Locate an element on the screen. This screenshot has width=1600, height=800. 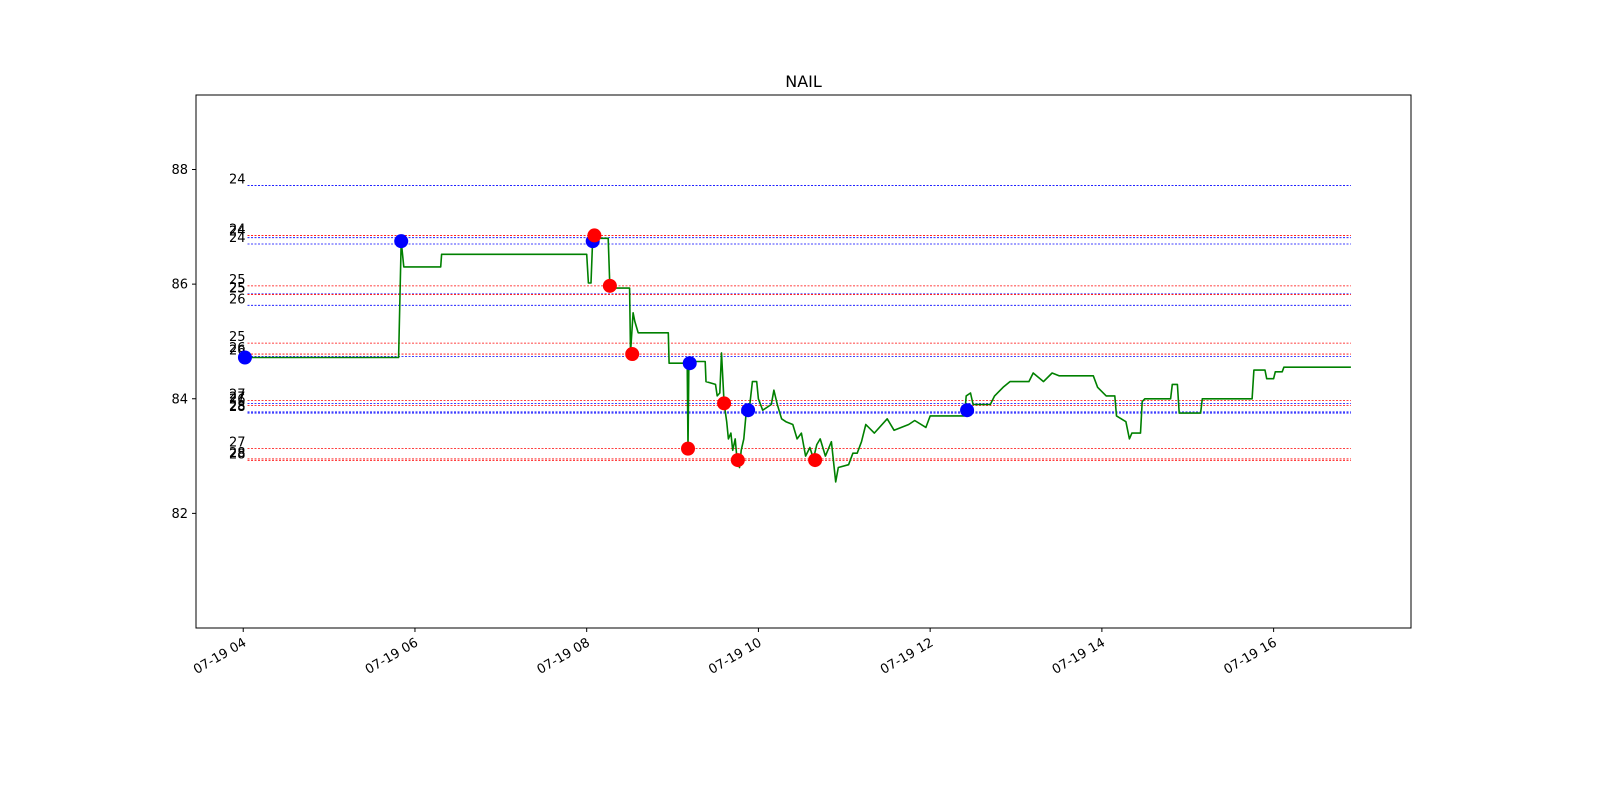
y-tick-label: 88 is located at coordinates (179, 170).